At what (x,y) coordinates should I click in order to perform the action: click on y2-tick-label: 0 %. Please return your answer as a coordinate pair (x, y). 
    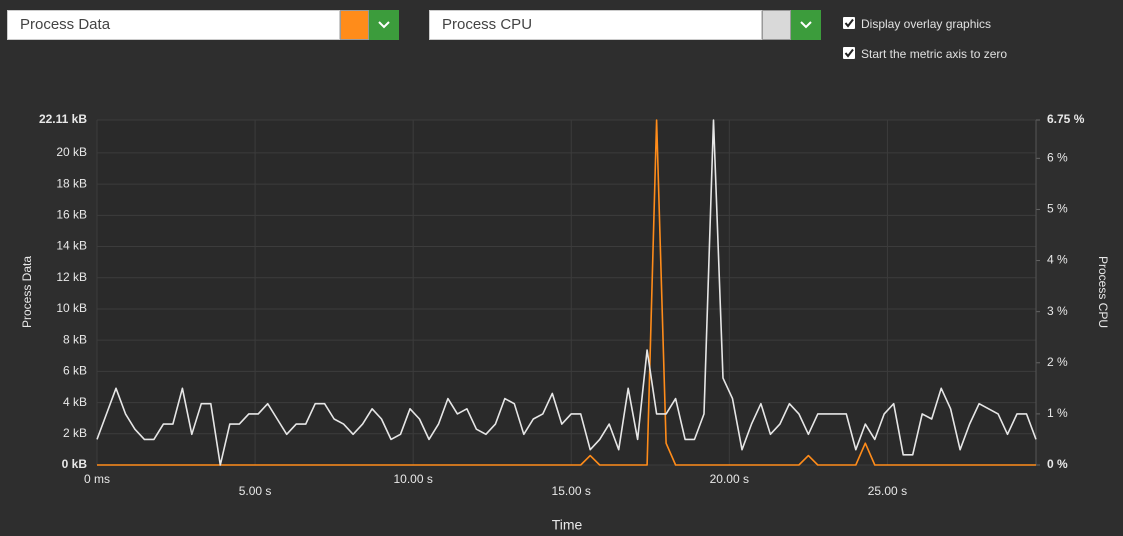
    Looking at the image, I should click on (1057, 464).